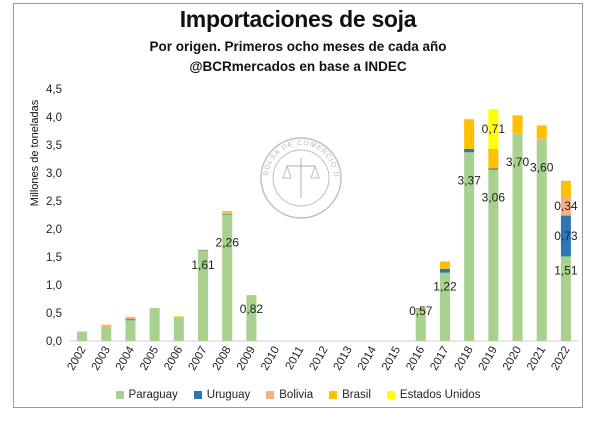  I want to click on legend-item-bolivia: Bolivia, so click(289, 395).